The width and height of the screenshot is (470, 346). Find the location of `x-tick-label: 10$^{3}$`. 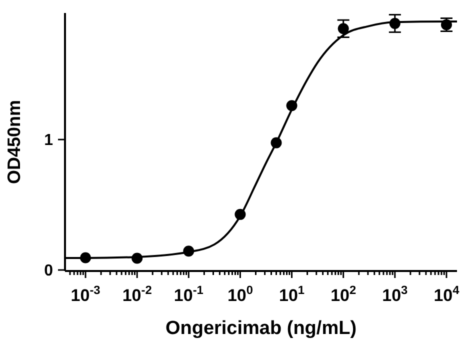

x-tick-label: 10$^{3}$ is located at coordinates (395, 294).